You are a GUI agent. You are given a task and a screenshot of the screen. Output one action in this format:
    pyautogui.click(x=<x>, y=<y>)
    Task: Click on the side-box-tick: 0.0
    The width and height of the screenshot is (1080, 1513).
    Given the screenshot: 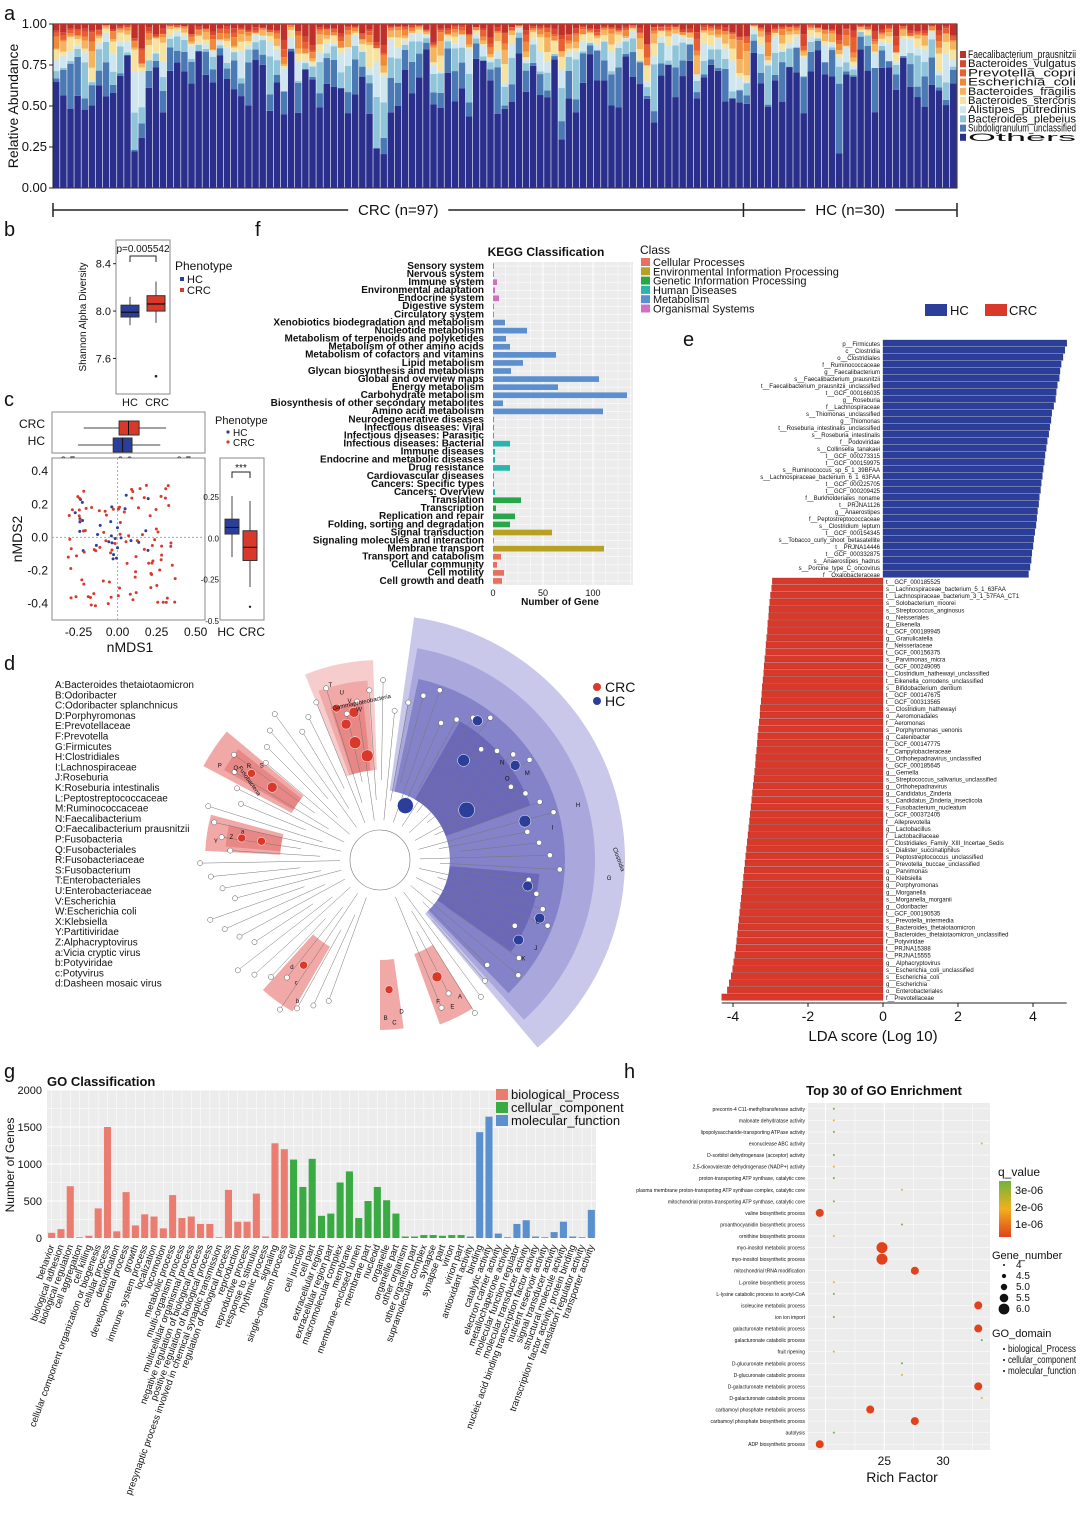 What is the action you would take?
    pyautogui.click(x=214, y=538)
    